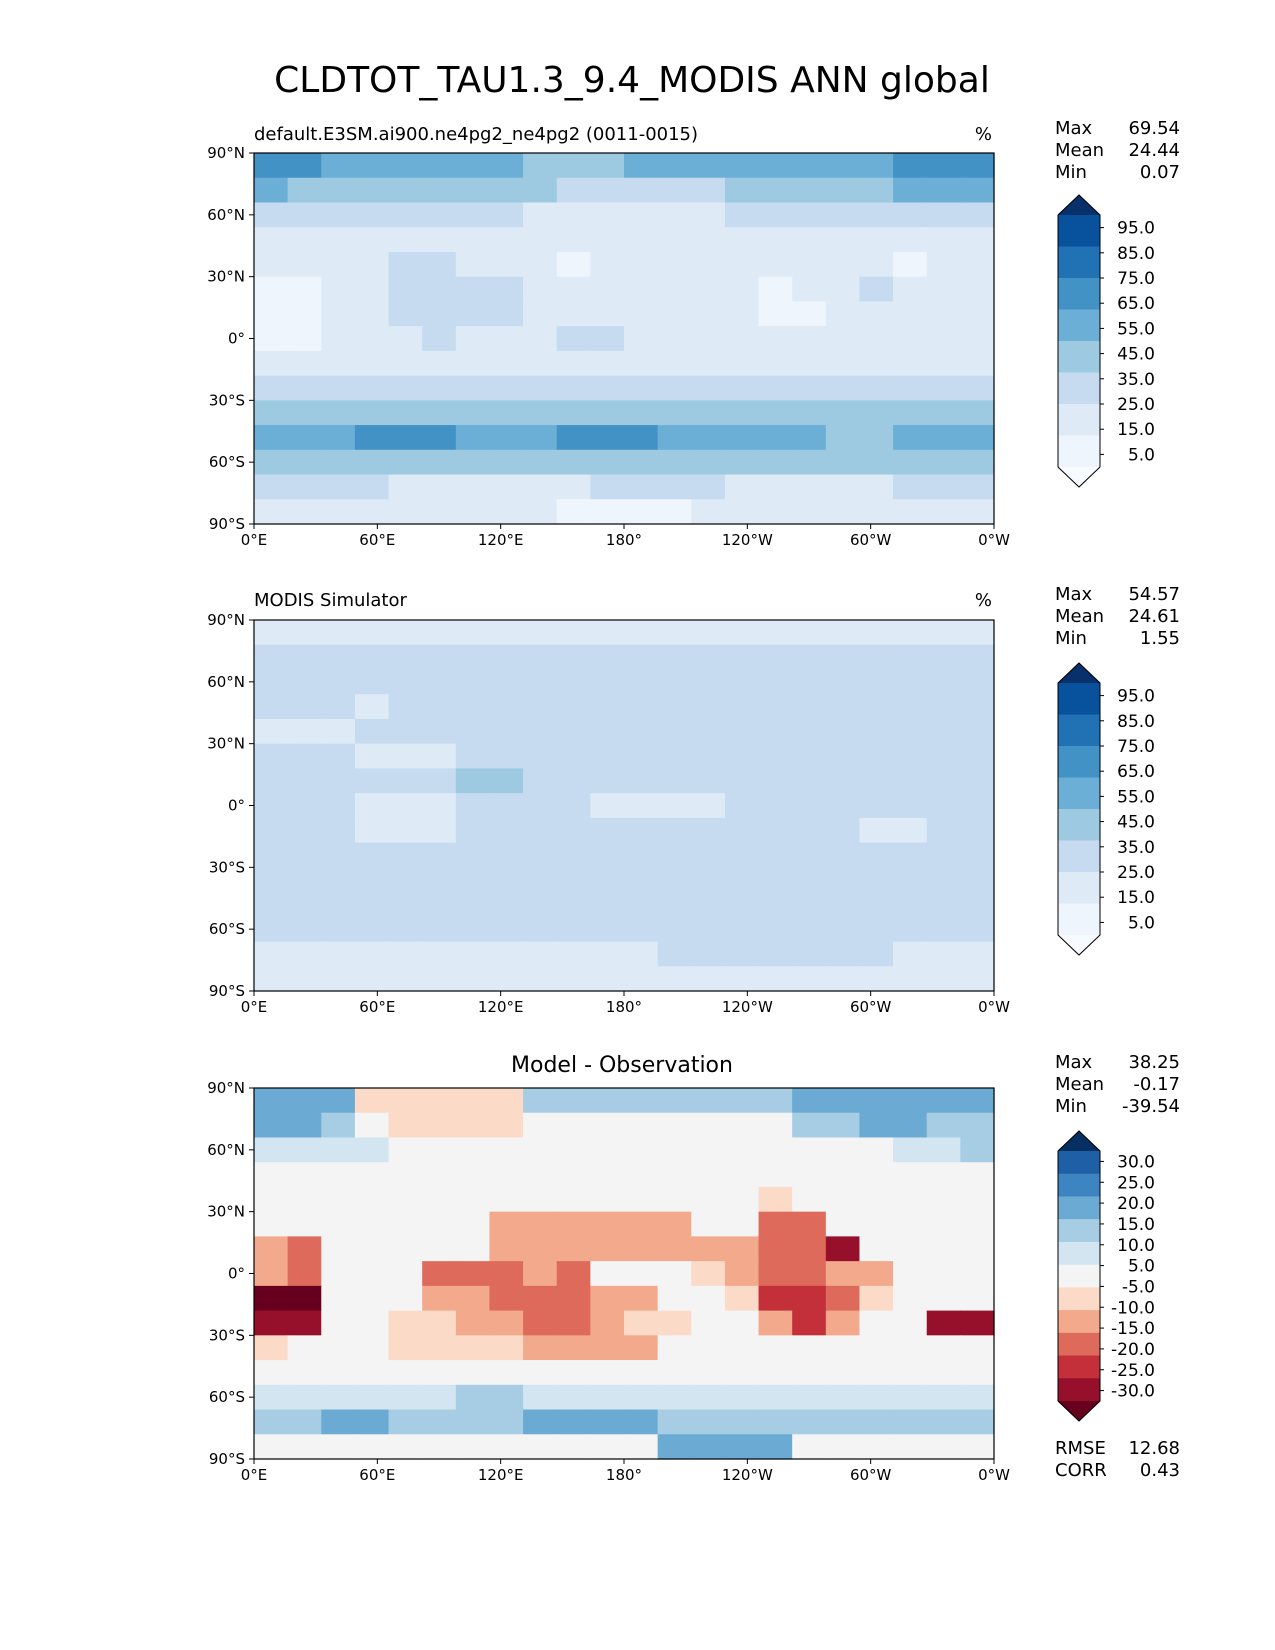 Image resolution: width=1275 pixels, height=1650 pixels. Describe the element at coordinates (227, 1397) in the screenshot. I see `y-tick-label: 60°S` at that location.